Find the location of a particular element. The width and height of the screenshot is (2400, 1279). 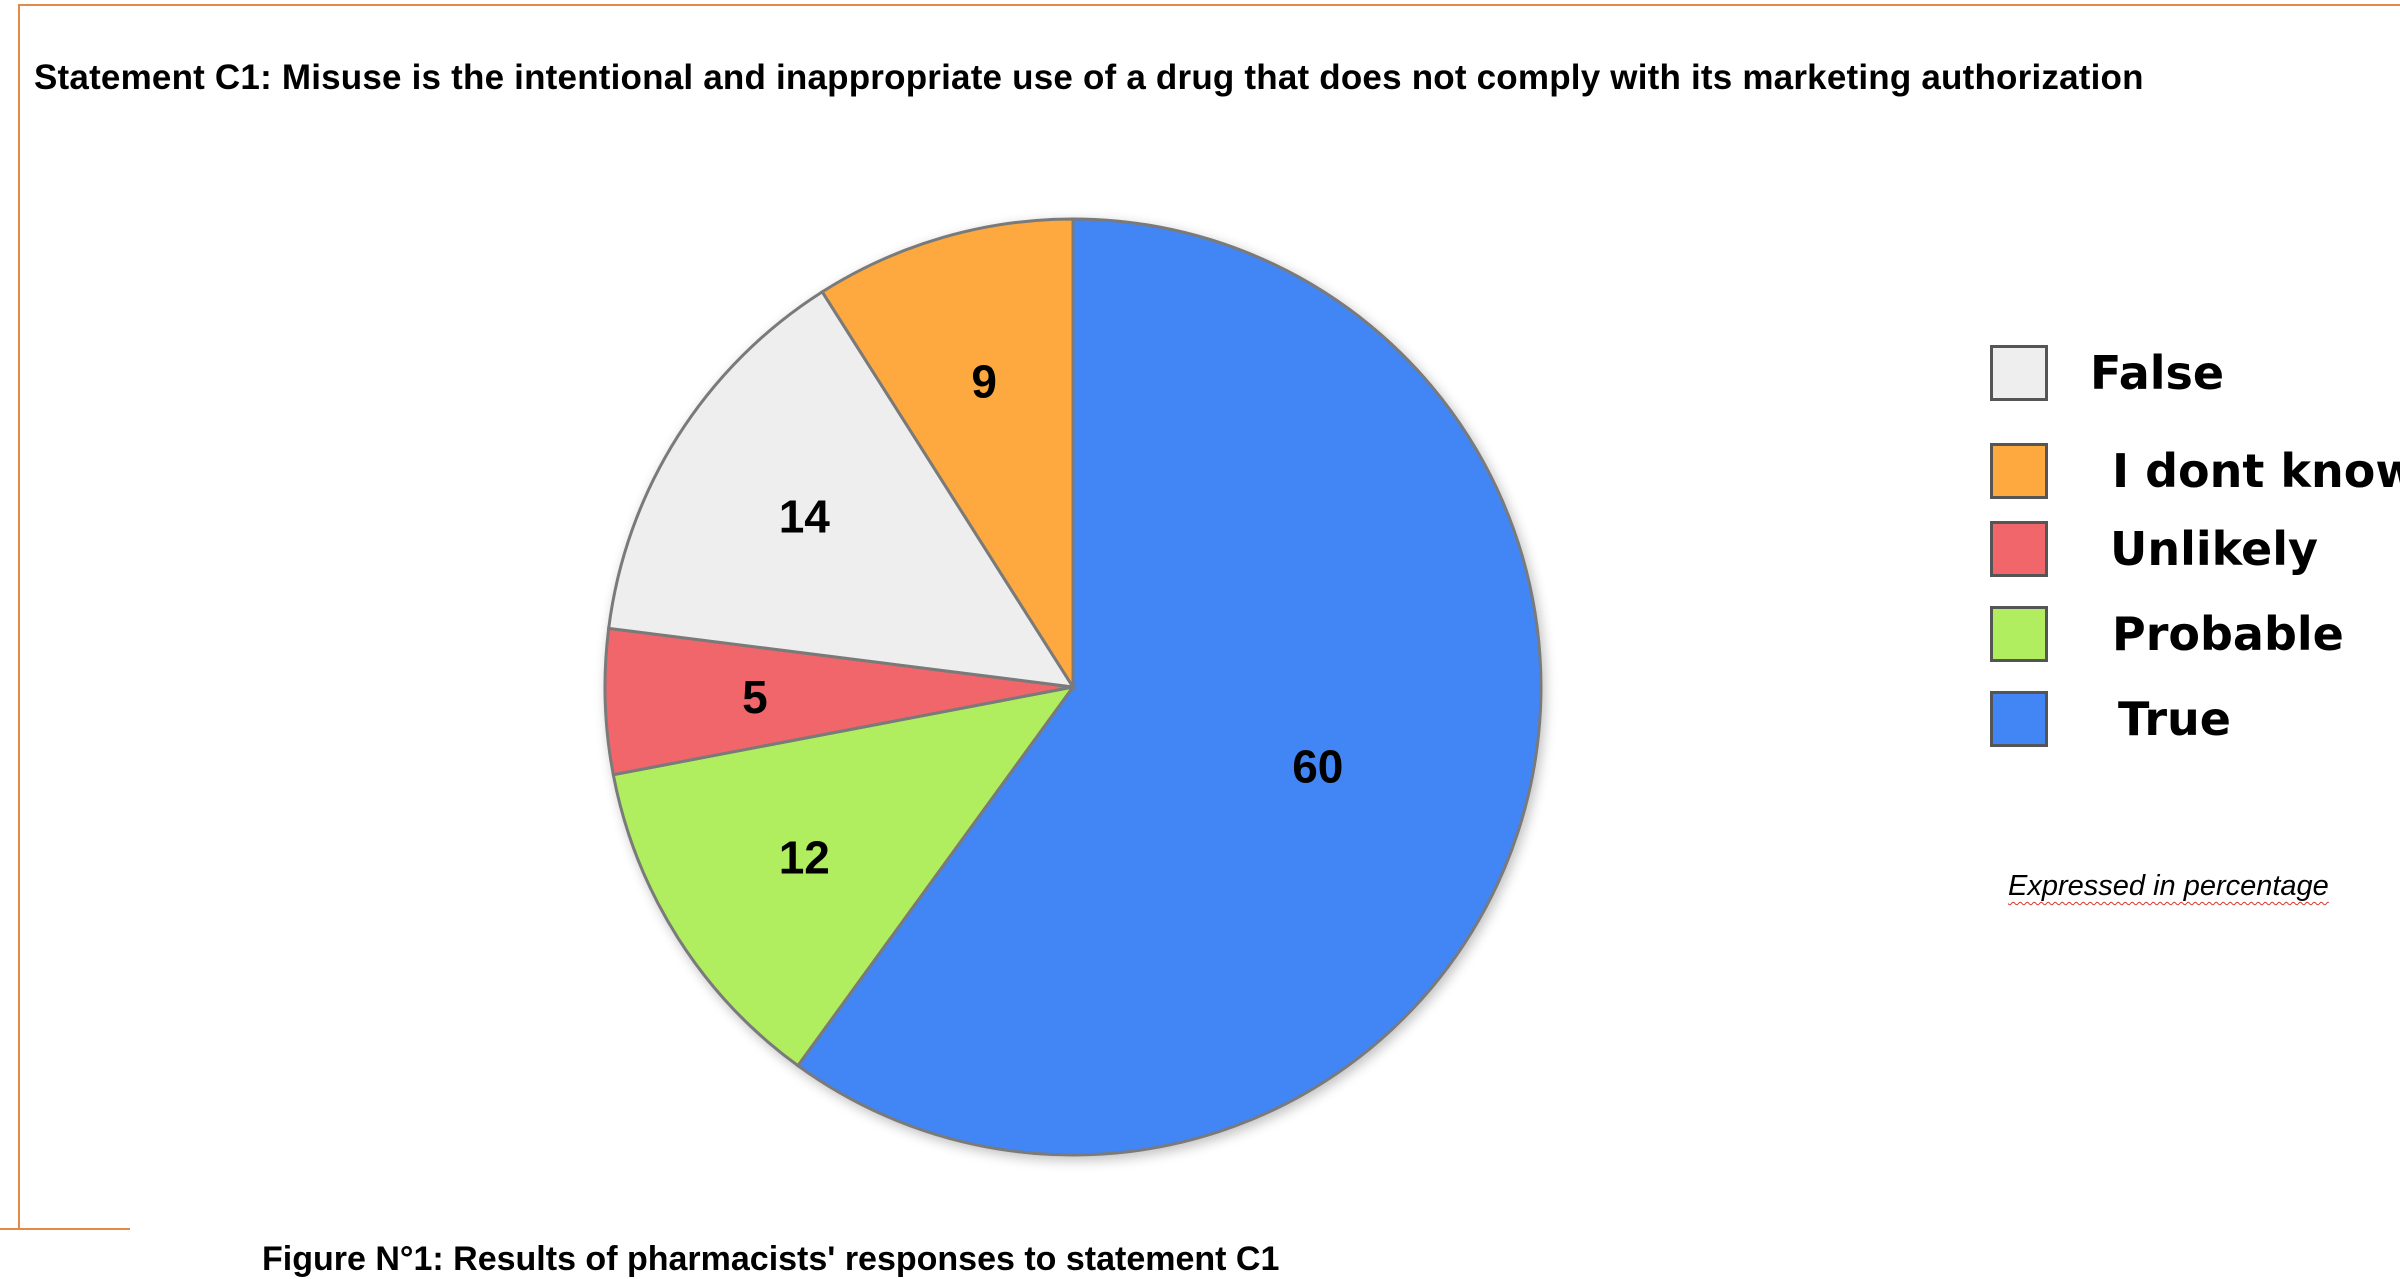

frame-divider is located at coordinates (65, 1229).